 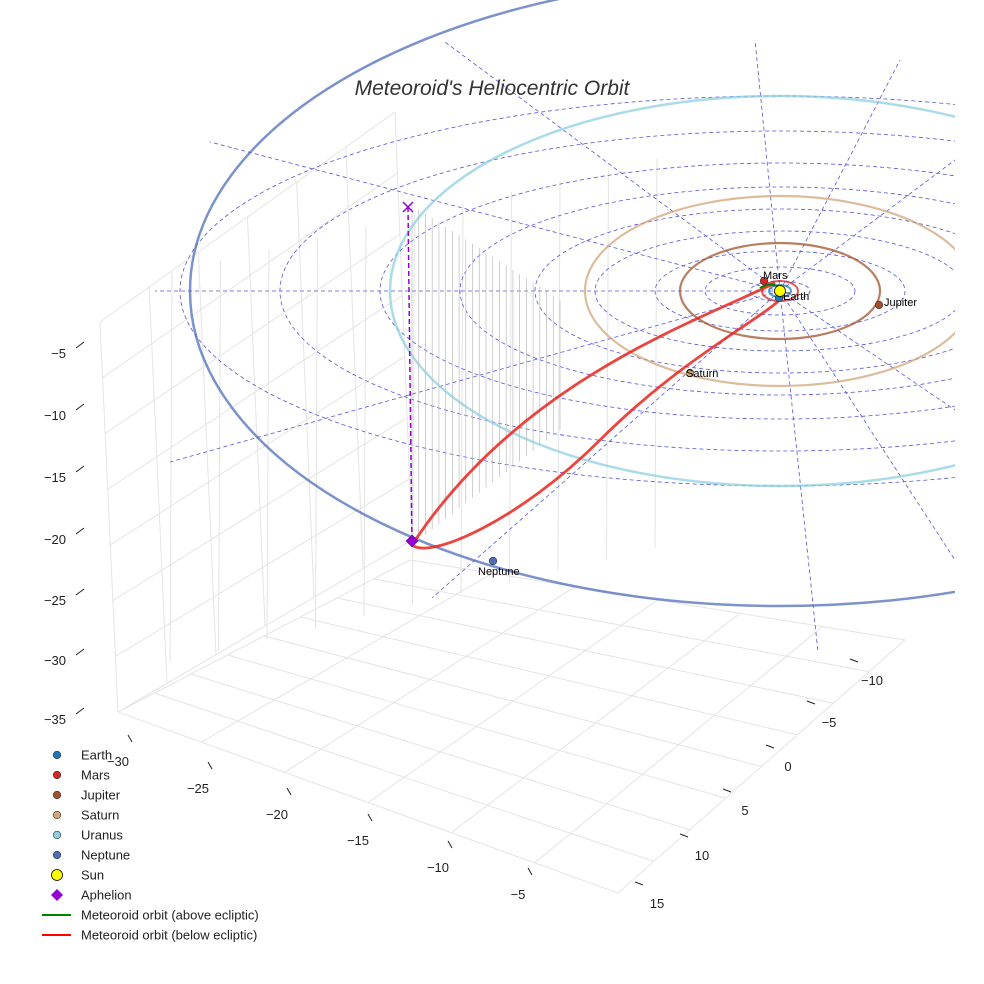 What do you see at coordinates (690, 373) in the screenshot?
I see `saturn-marker` at bounding box center [690, 373].